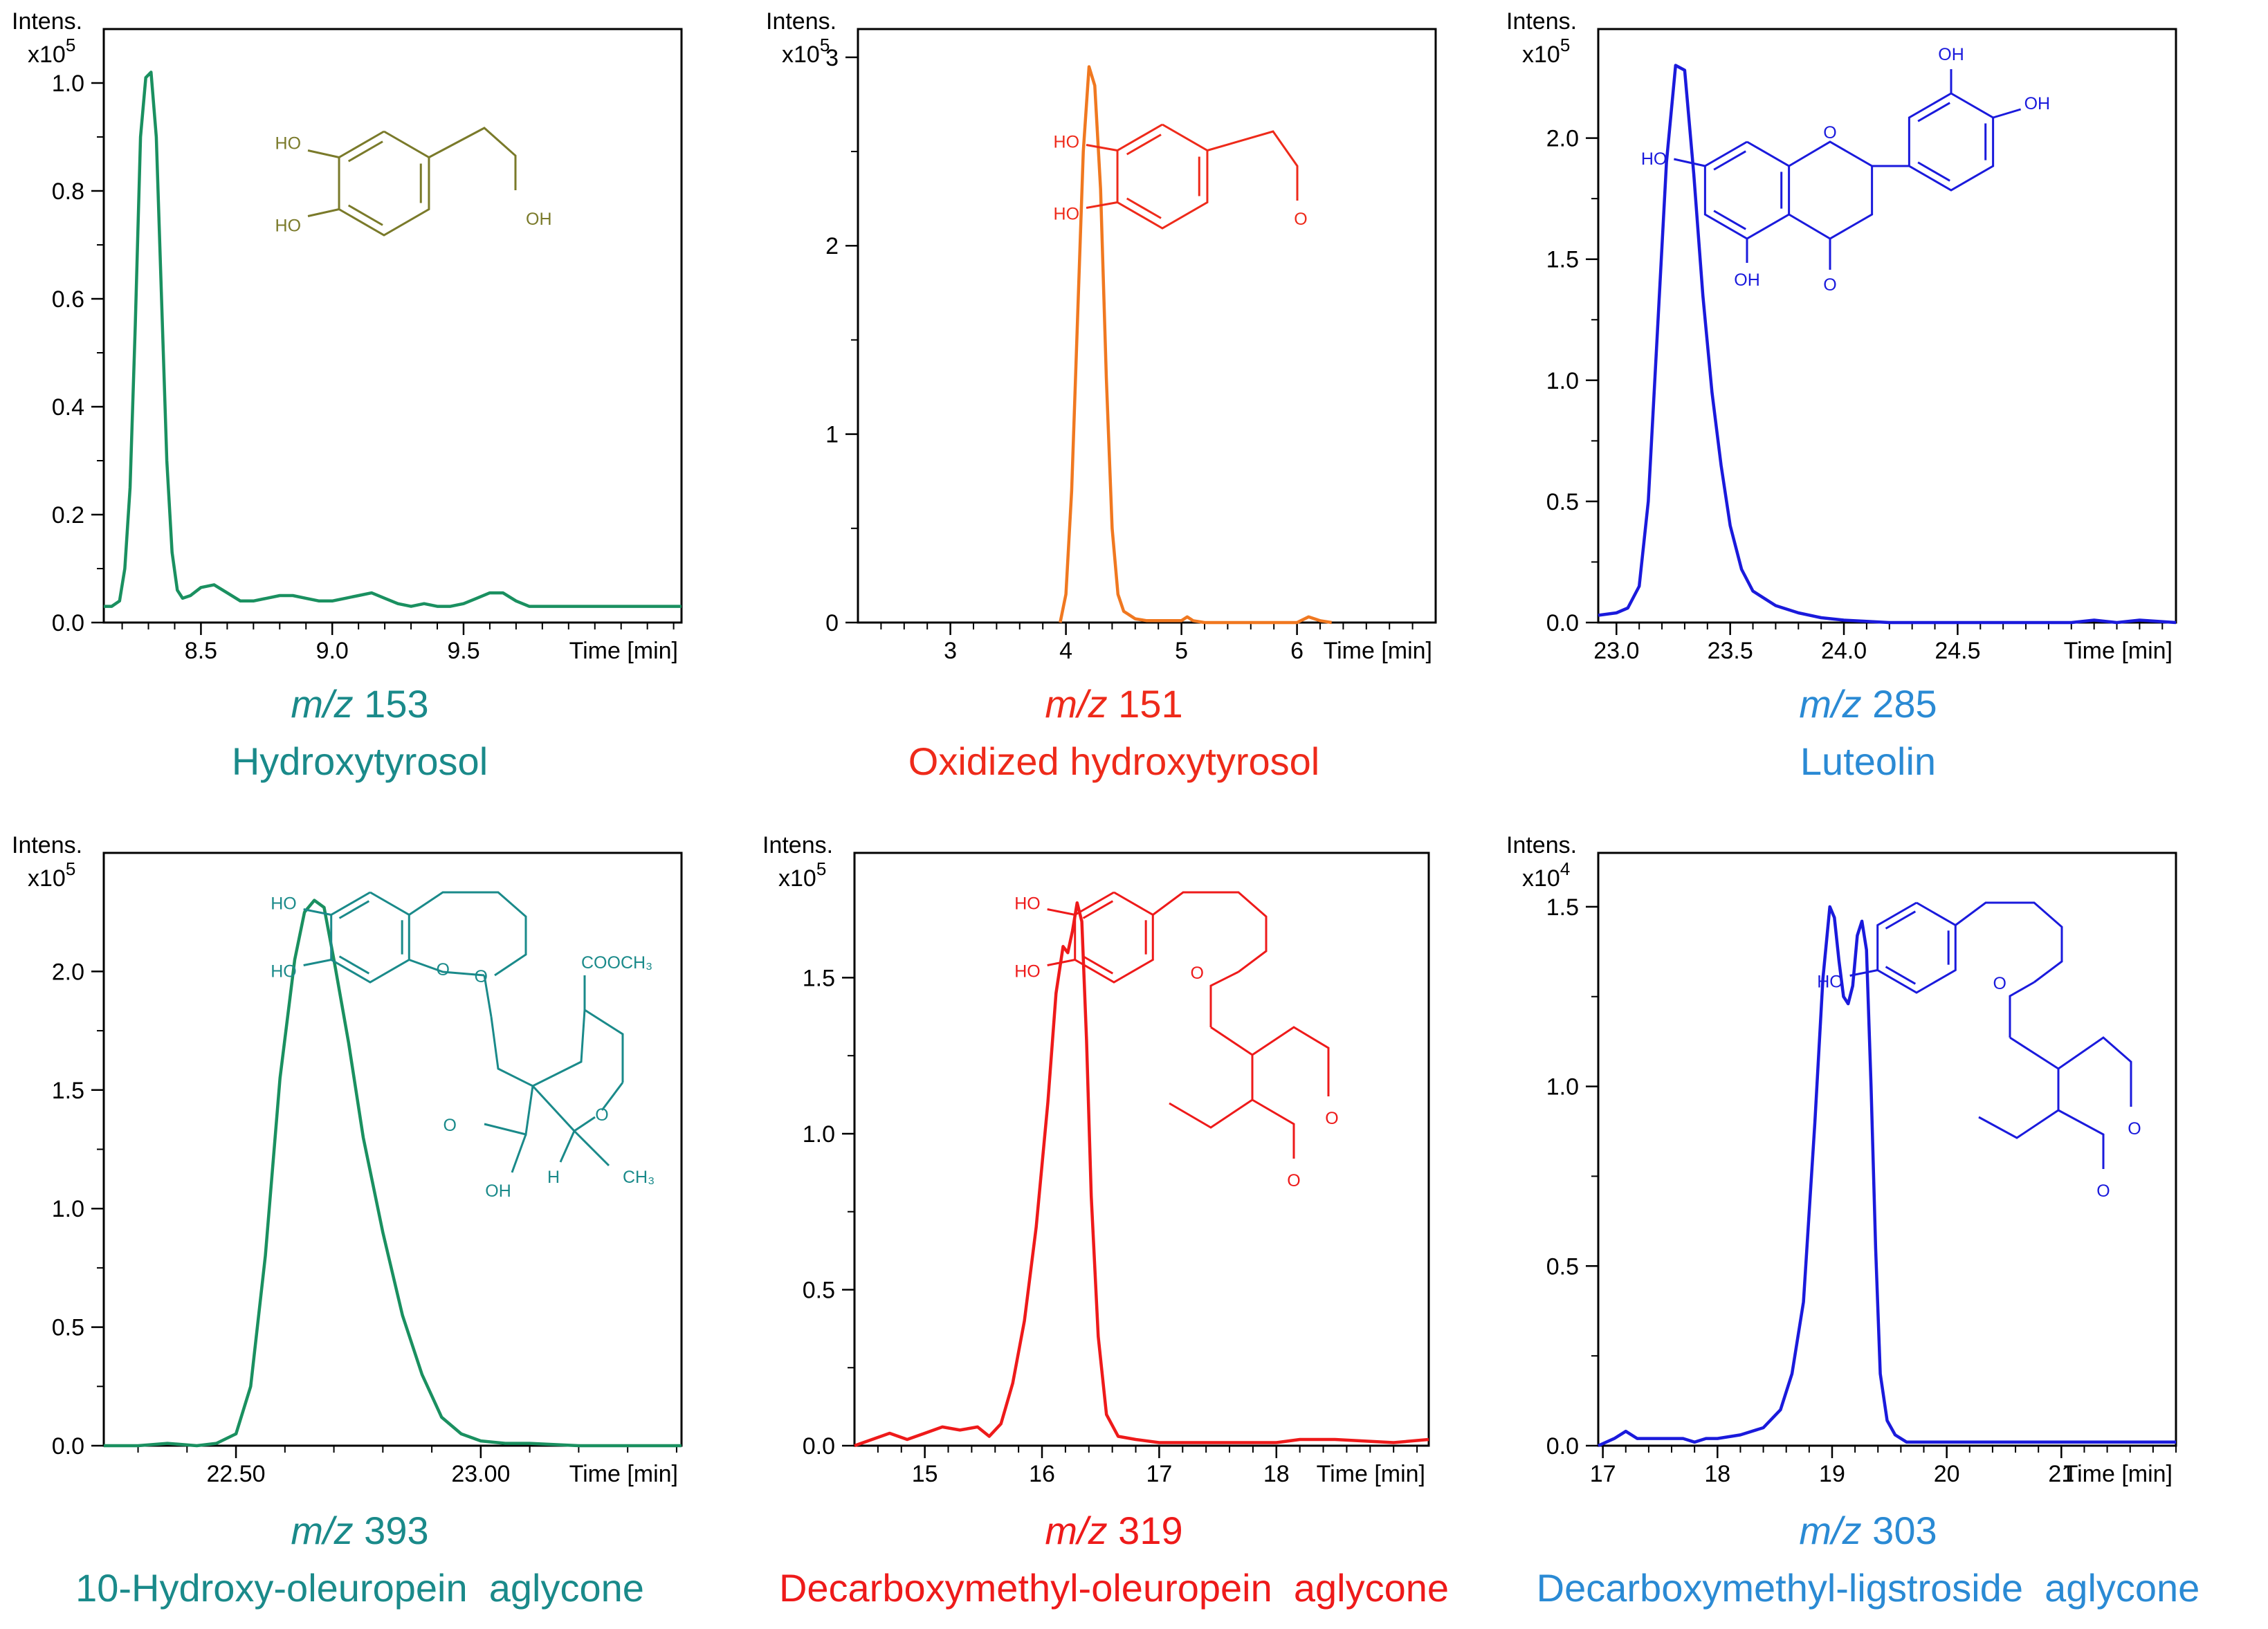  What do you see at coordinates (68, 407) in the screenshot?
I see `y-tick-label: 0.4` at bounding box center [68, 407].